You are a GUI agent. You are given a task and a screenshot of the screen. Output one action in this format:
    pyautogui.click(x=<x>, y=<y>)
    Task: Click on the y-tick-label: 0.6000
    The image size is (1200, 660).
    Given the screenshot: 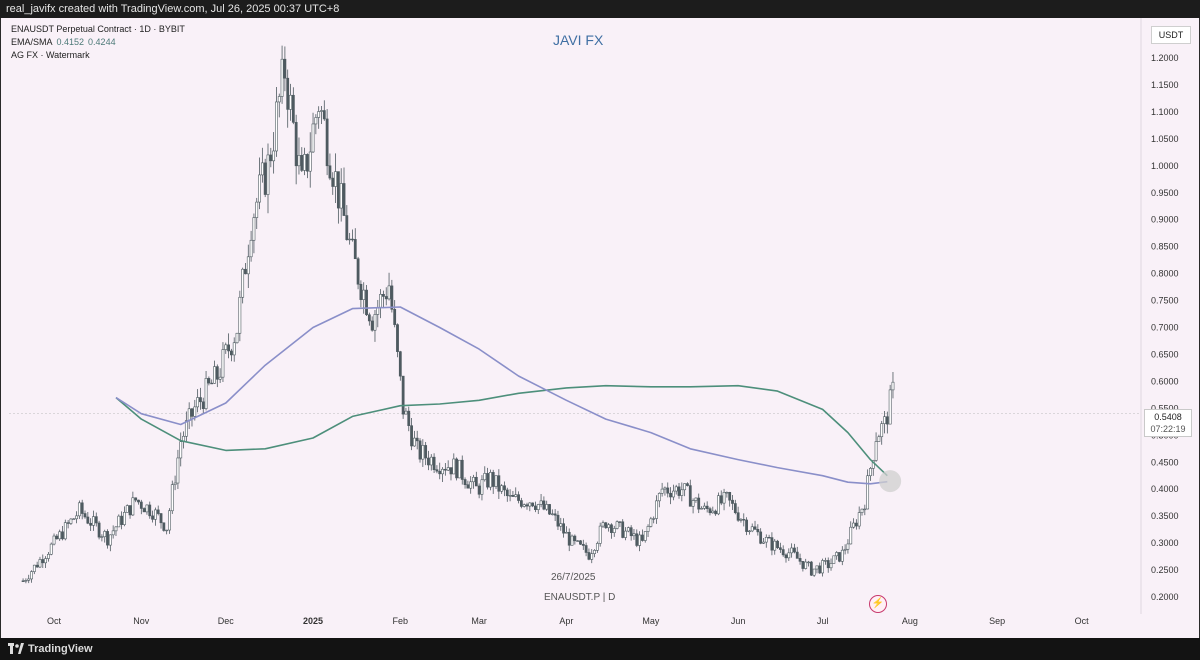 What is the action you would take?
    pyautogui.click(x=1165, y=381)
    